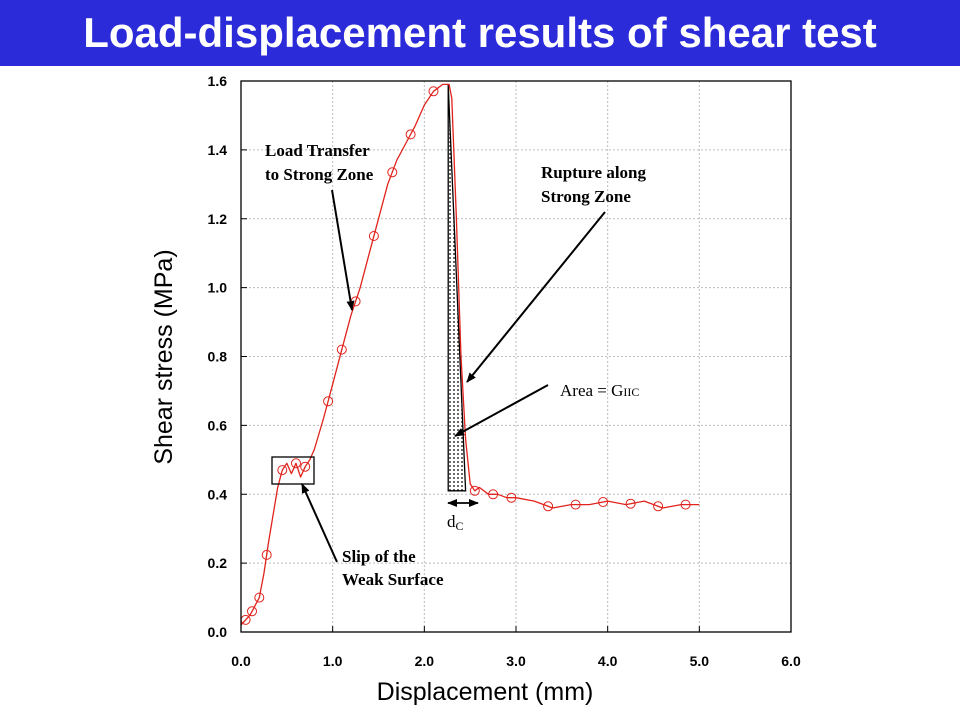  Describe the element at coordinates (319, 174) in the screenshot. I see `load-transfer-label-line2: to Strong Zone` at that location.